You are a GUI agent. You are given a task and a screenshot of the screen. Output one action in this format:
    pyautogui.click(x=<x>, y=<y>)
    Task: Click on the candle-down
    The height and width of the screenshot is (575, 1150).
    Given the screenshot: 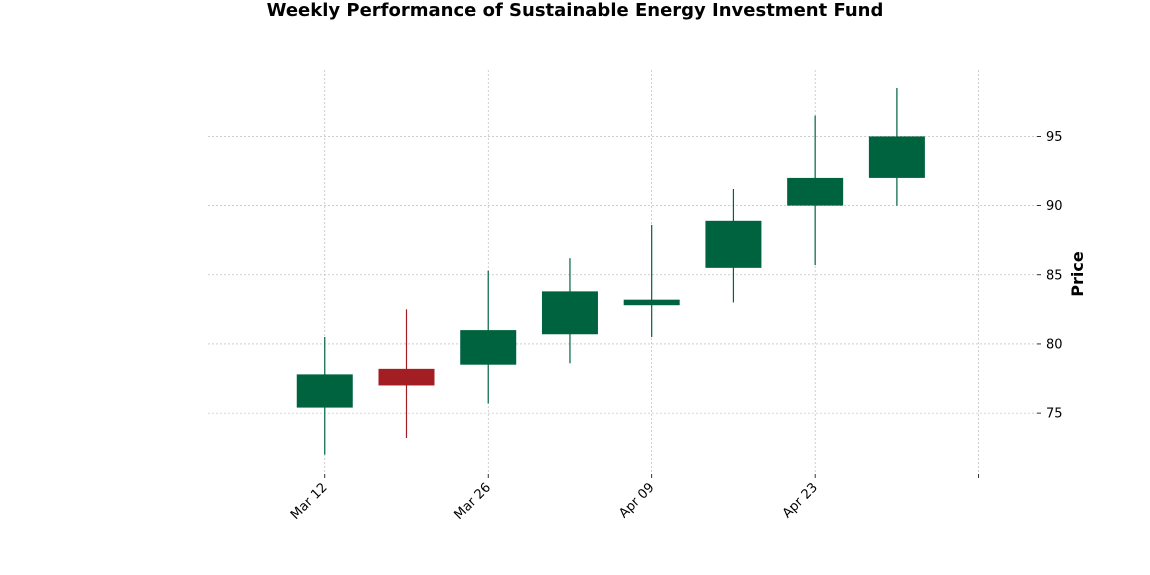 What is the action you would take?
    pyautogui.click(x=406, y=374)
    